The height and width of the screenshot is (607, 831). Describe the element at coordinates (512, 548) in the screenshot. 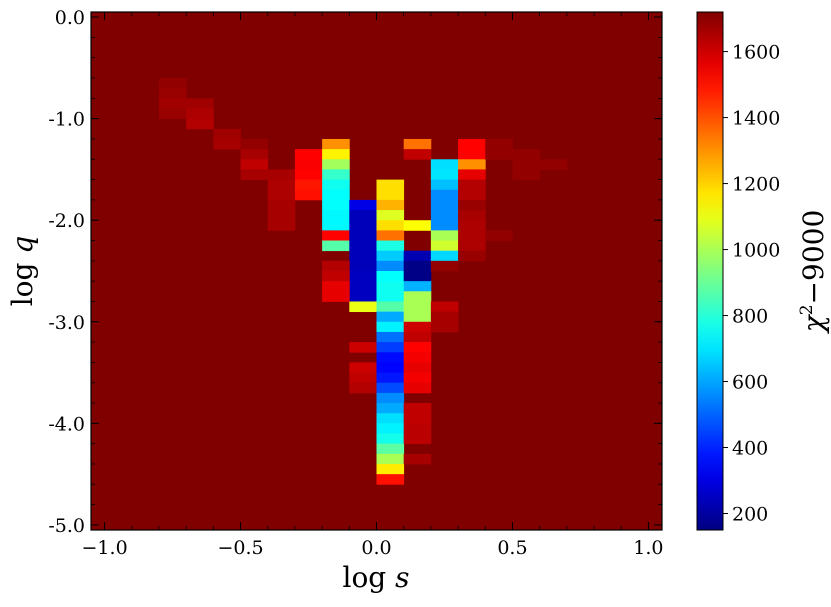

I see `x-tick-label: 0.5` at that location.